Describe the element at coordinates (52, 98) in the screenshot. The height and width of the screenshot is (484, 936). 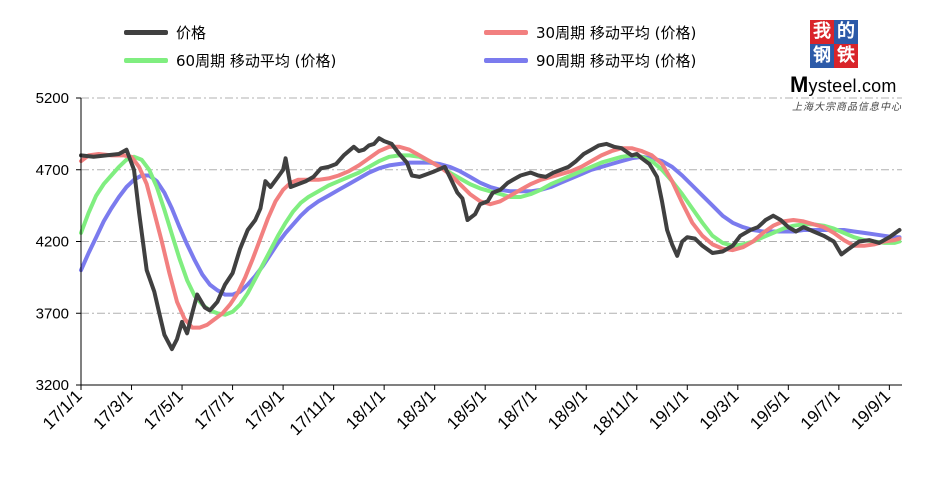
I see `y-tick-label: 5200` at that location.